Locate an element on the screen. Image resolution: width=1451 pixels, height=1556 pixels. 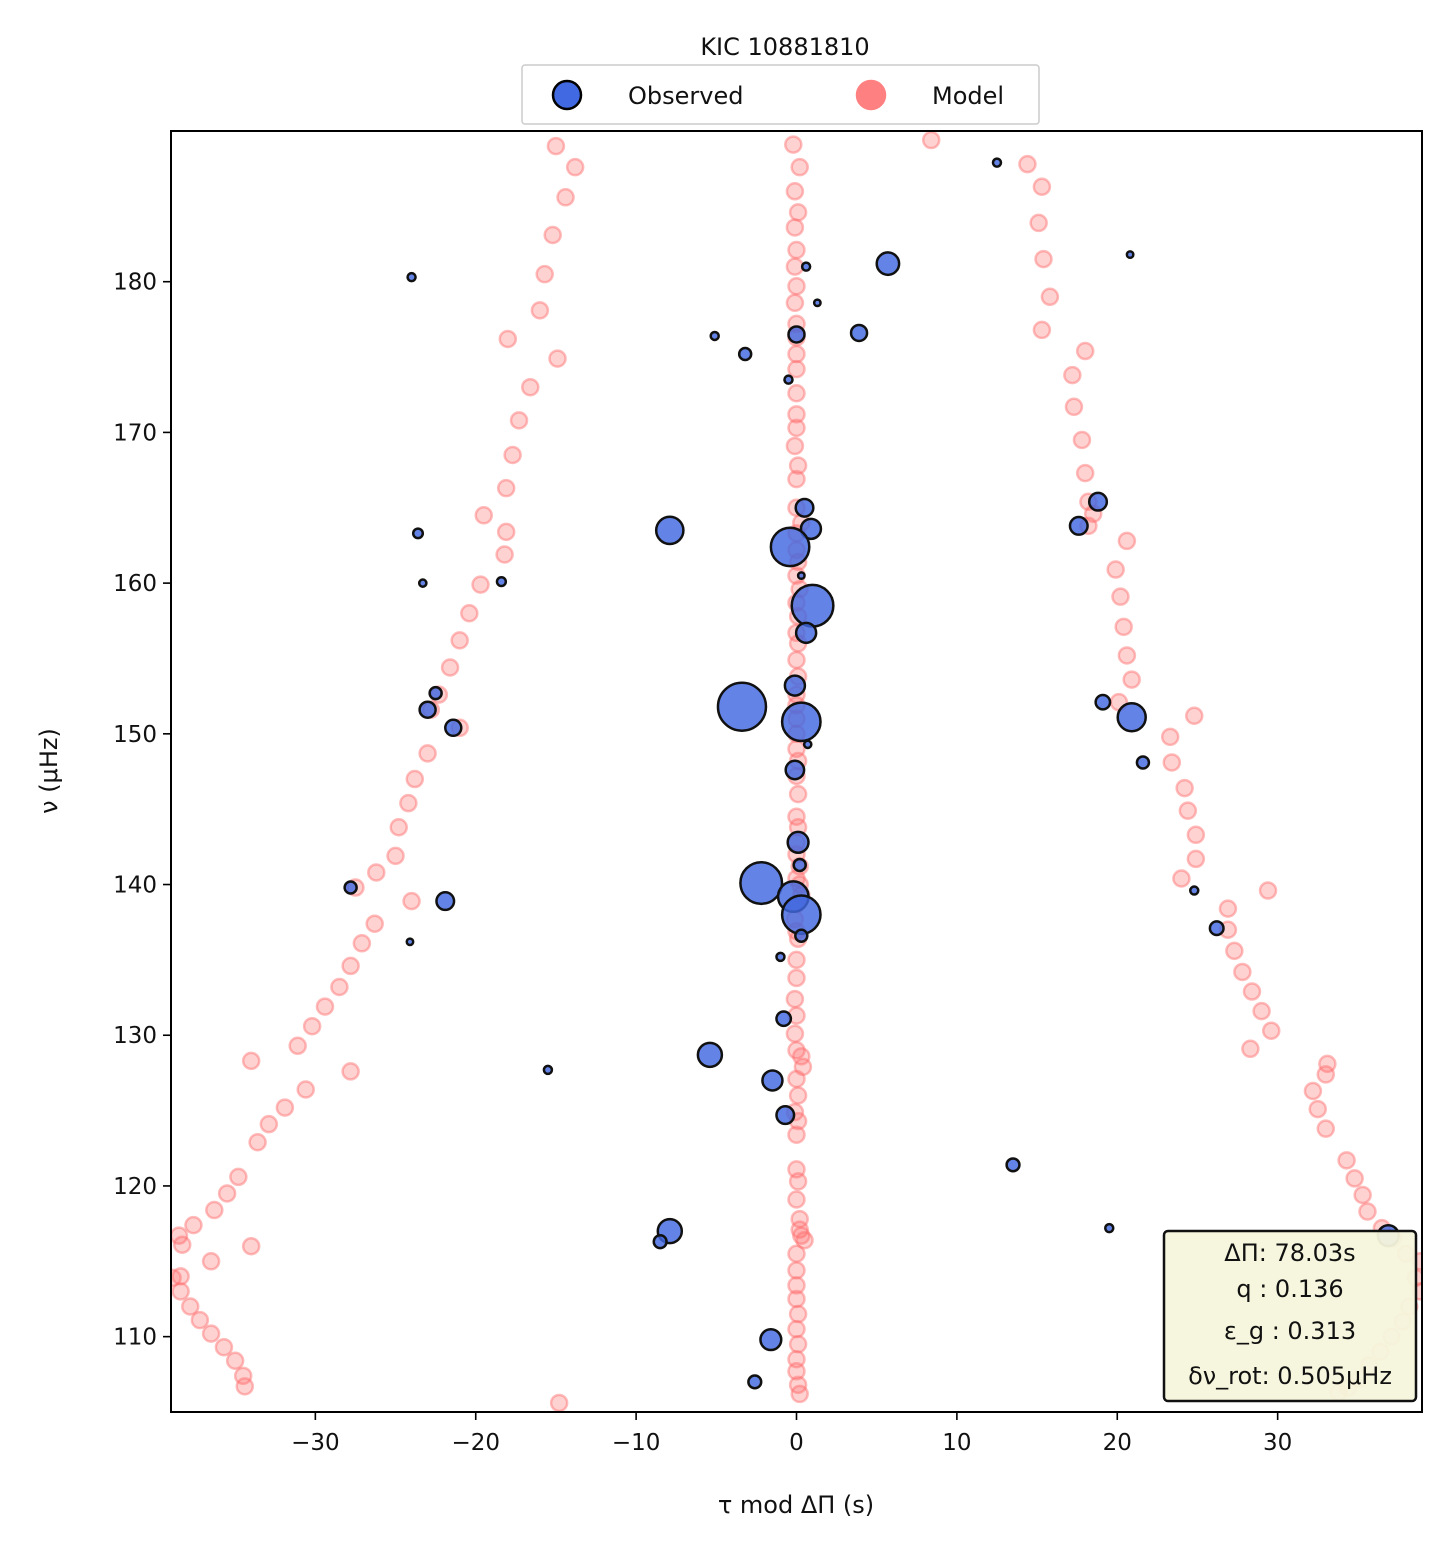
y-tick-label: 140 is located at coordinates (135, 886).